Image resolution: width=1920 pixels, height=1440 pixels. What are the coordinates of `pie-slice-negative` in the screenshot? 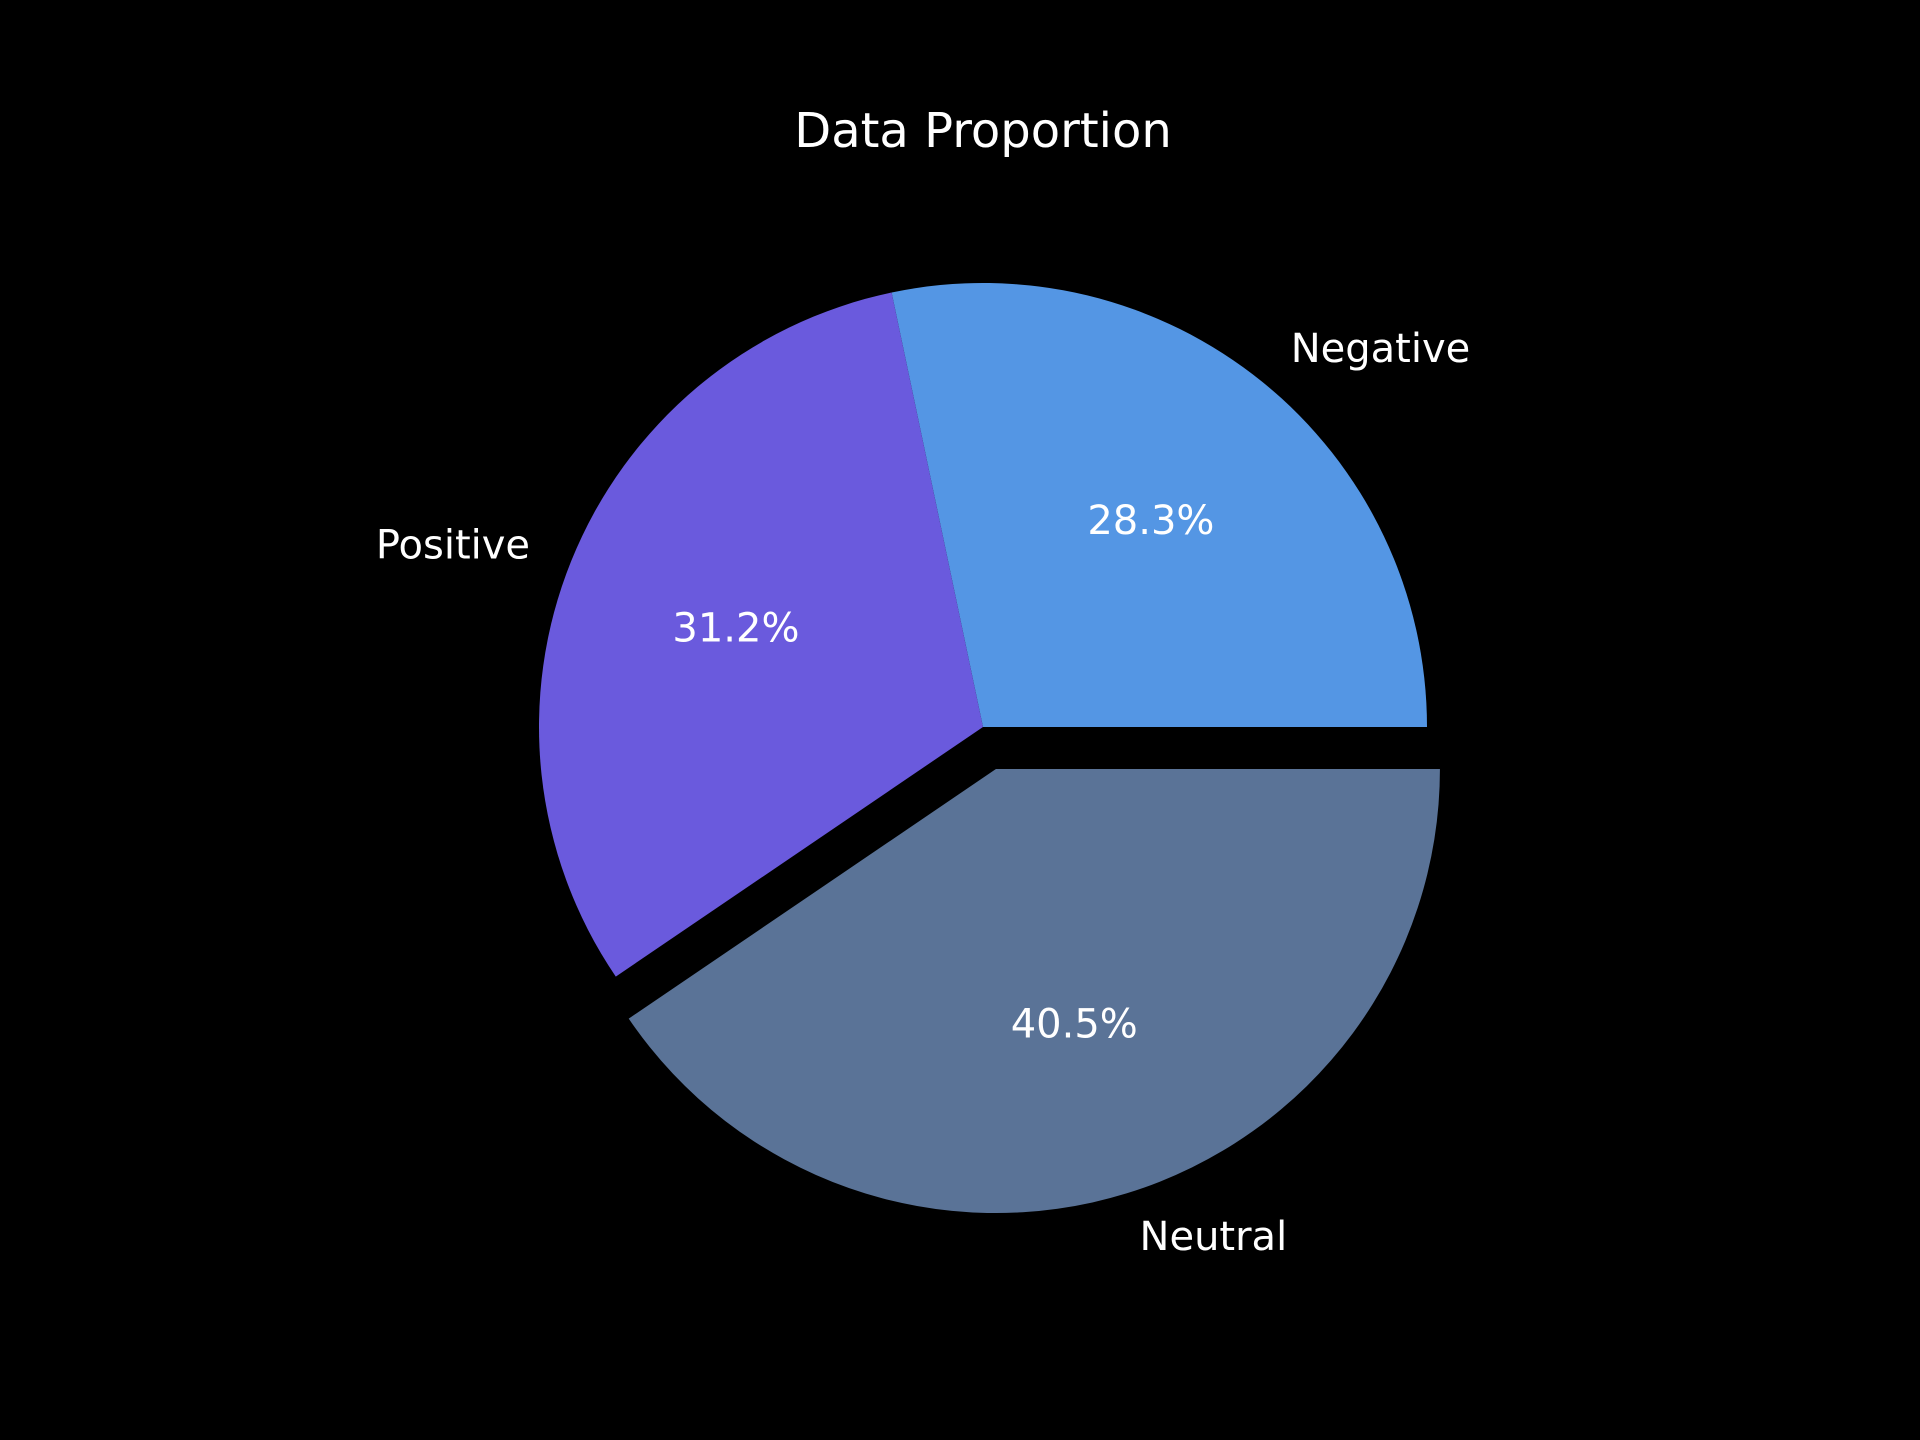 It's located at (1159, 505).